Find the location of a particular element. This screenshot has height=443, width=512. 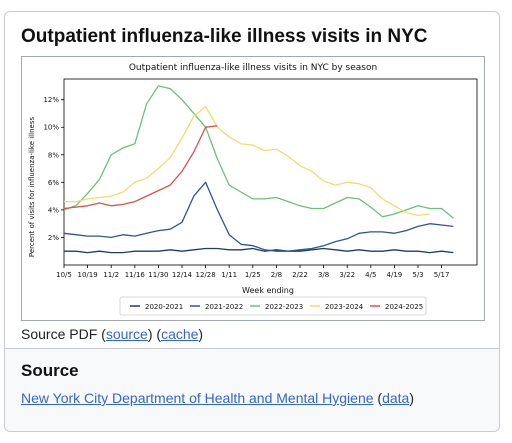

y-tick-label: 6% is located at coordinates (53, 183).